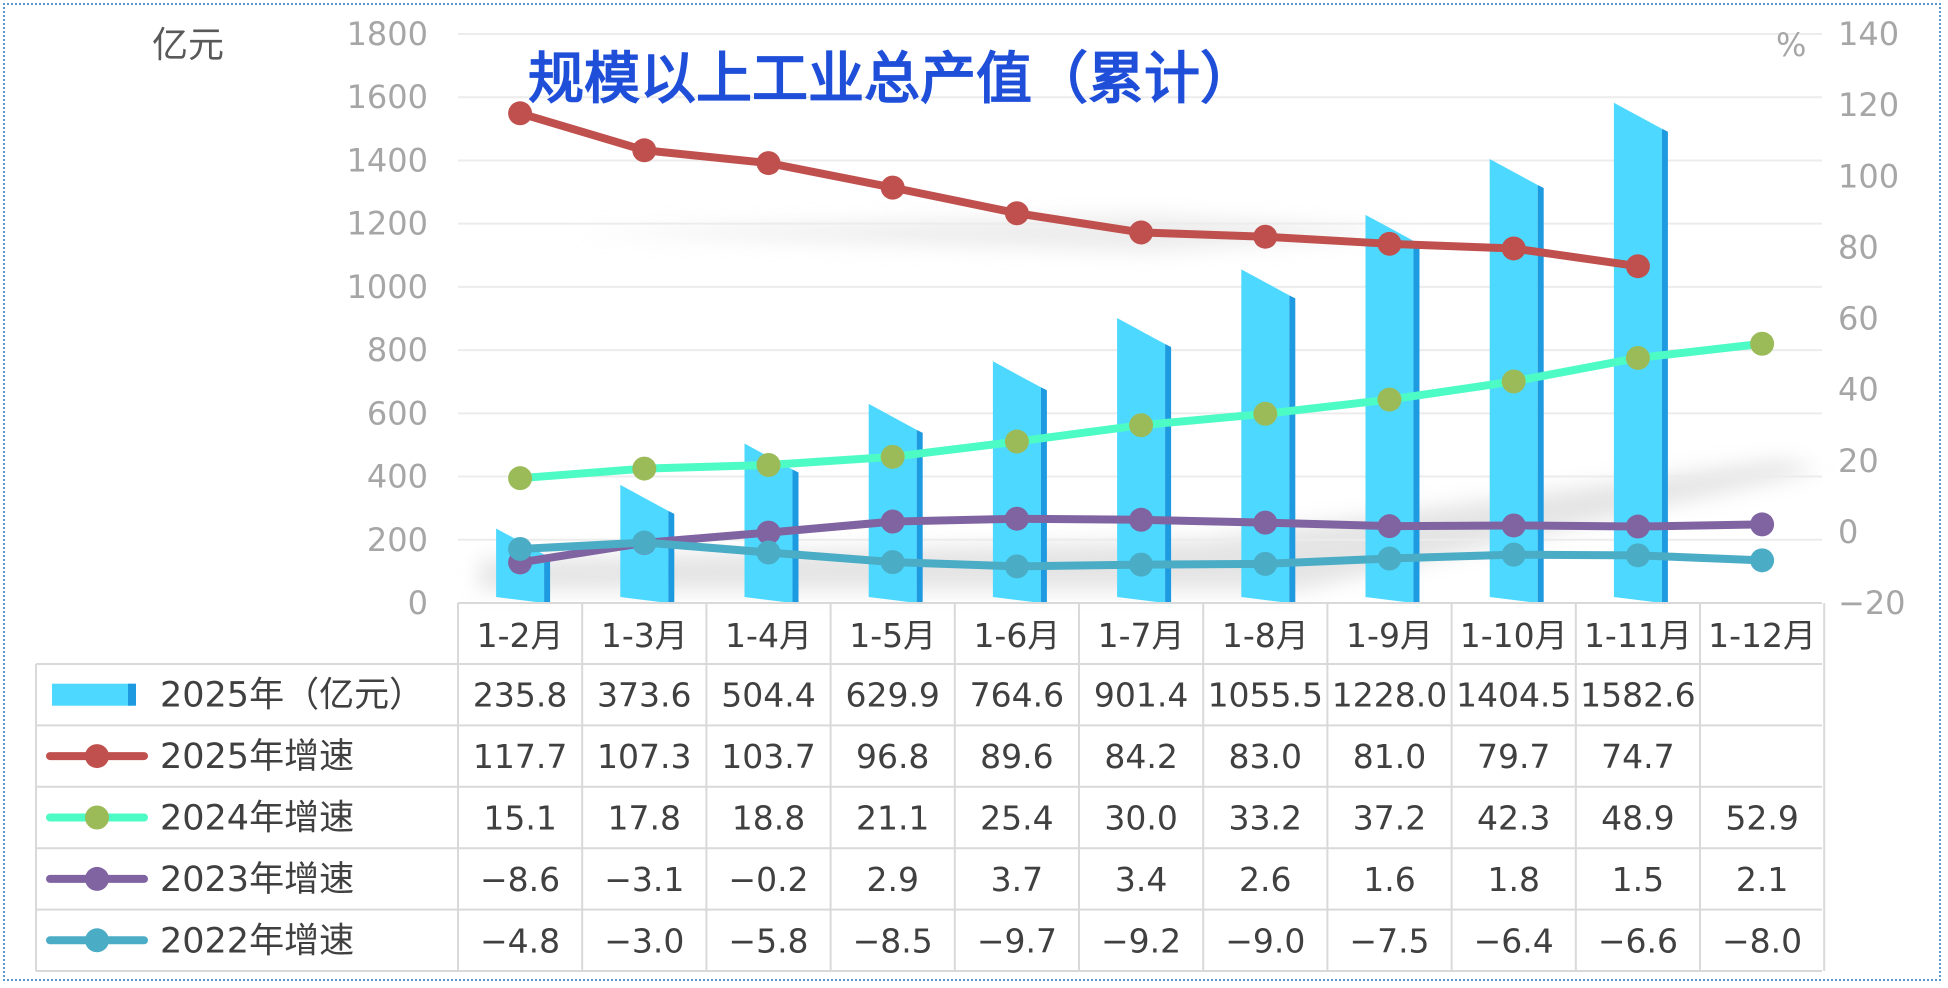 The image size is (1948, 988). Describe the element at coordinates (1638, 879) in the screenshot. I see `data-cell: 1.5` at that location.